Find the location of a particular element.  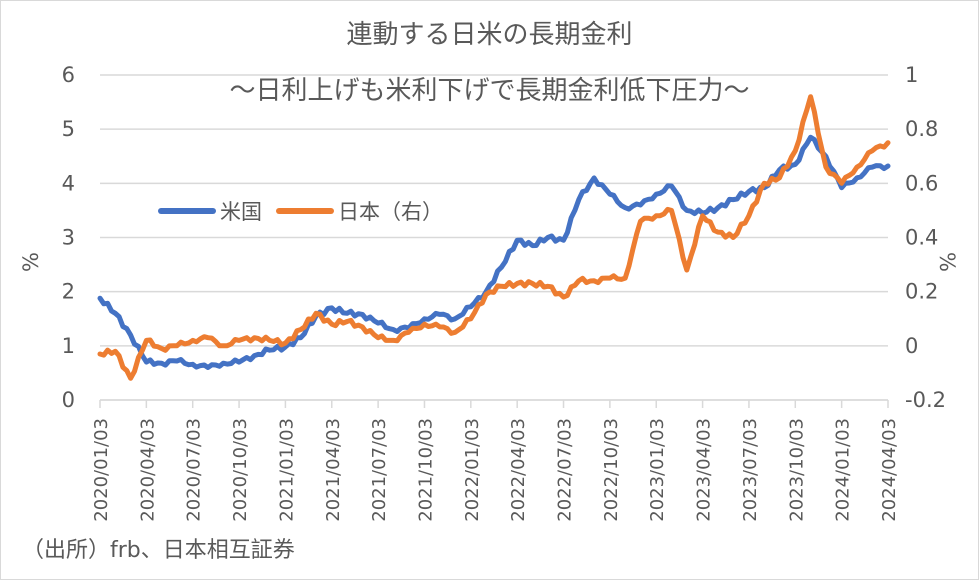

legend-item-japan: 日本（右） is located at coordinates (359, 211).